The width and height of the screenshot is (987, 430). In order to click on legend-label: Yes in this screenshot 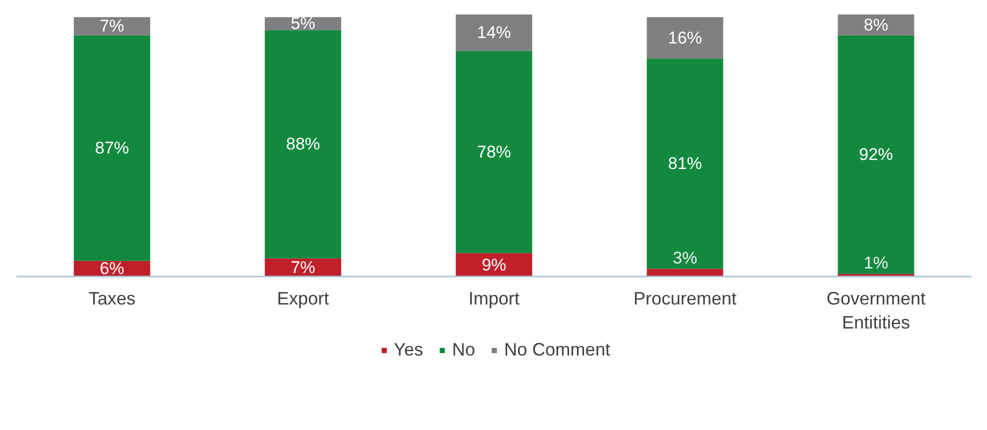, I will do `click(409, 350)`.